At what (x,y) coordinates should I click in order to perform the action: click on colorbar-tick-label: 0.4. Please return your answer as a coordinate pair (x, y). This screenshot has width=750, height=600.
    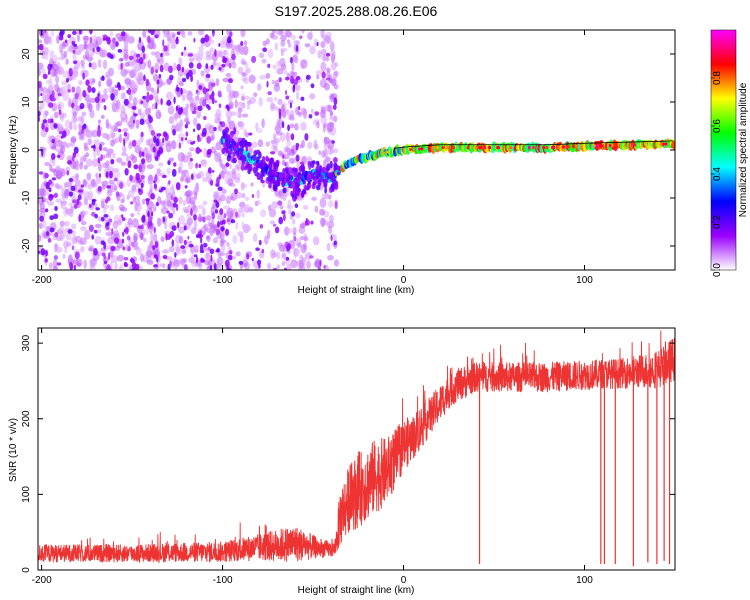
    Looking at the image, I should click on (717, 174).